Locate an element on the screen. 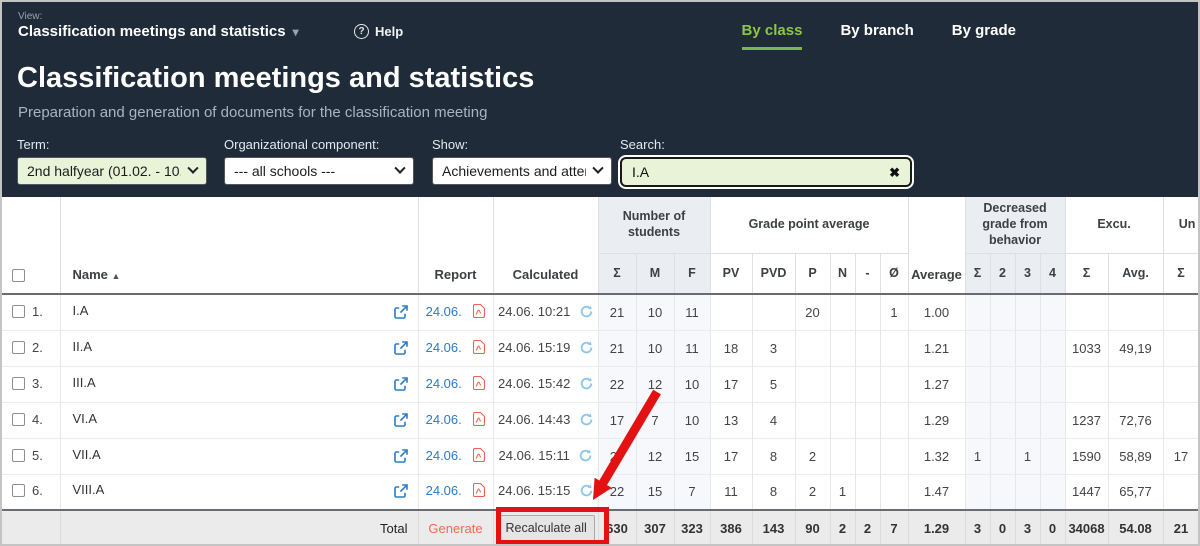 Image resolution: width=1200 pixels, height=546 pixels. org-component-select: --- all schools --- is located at coordinates (319, 171).